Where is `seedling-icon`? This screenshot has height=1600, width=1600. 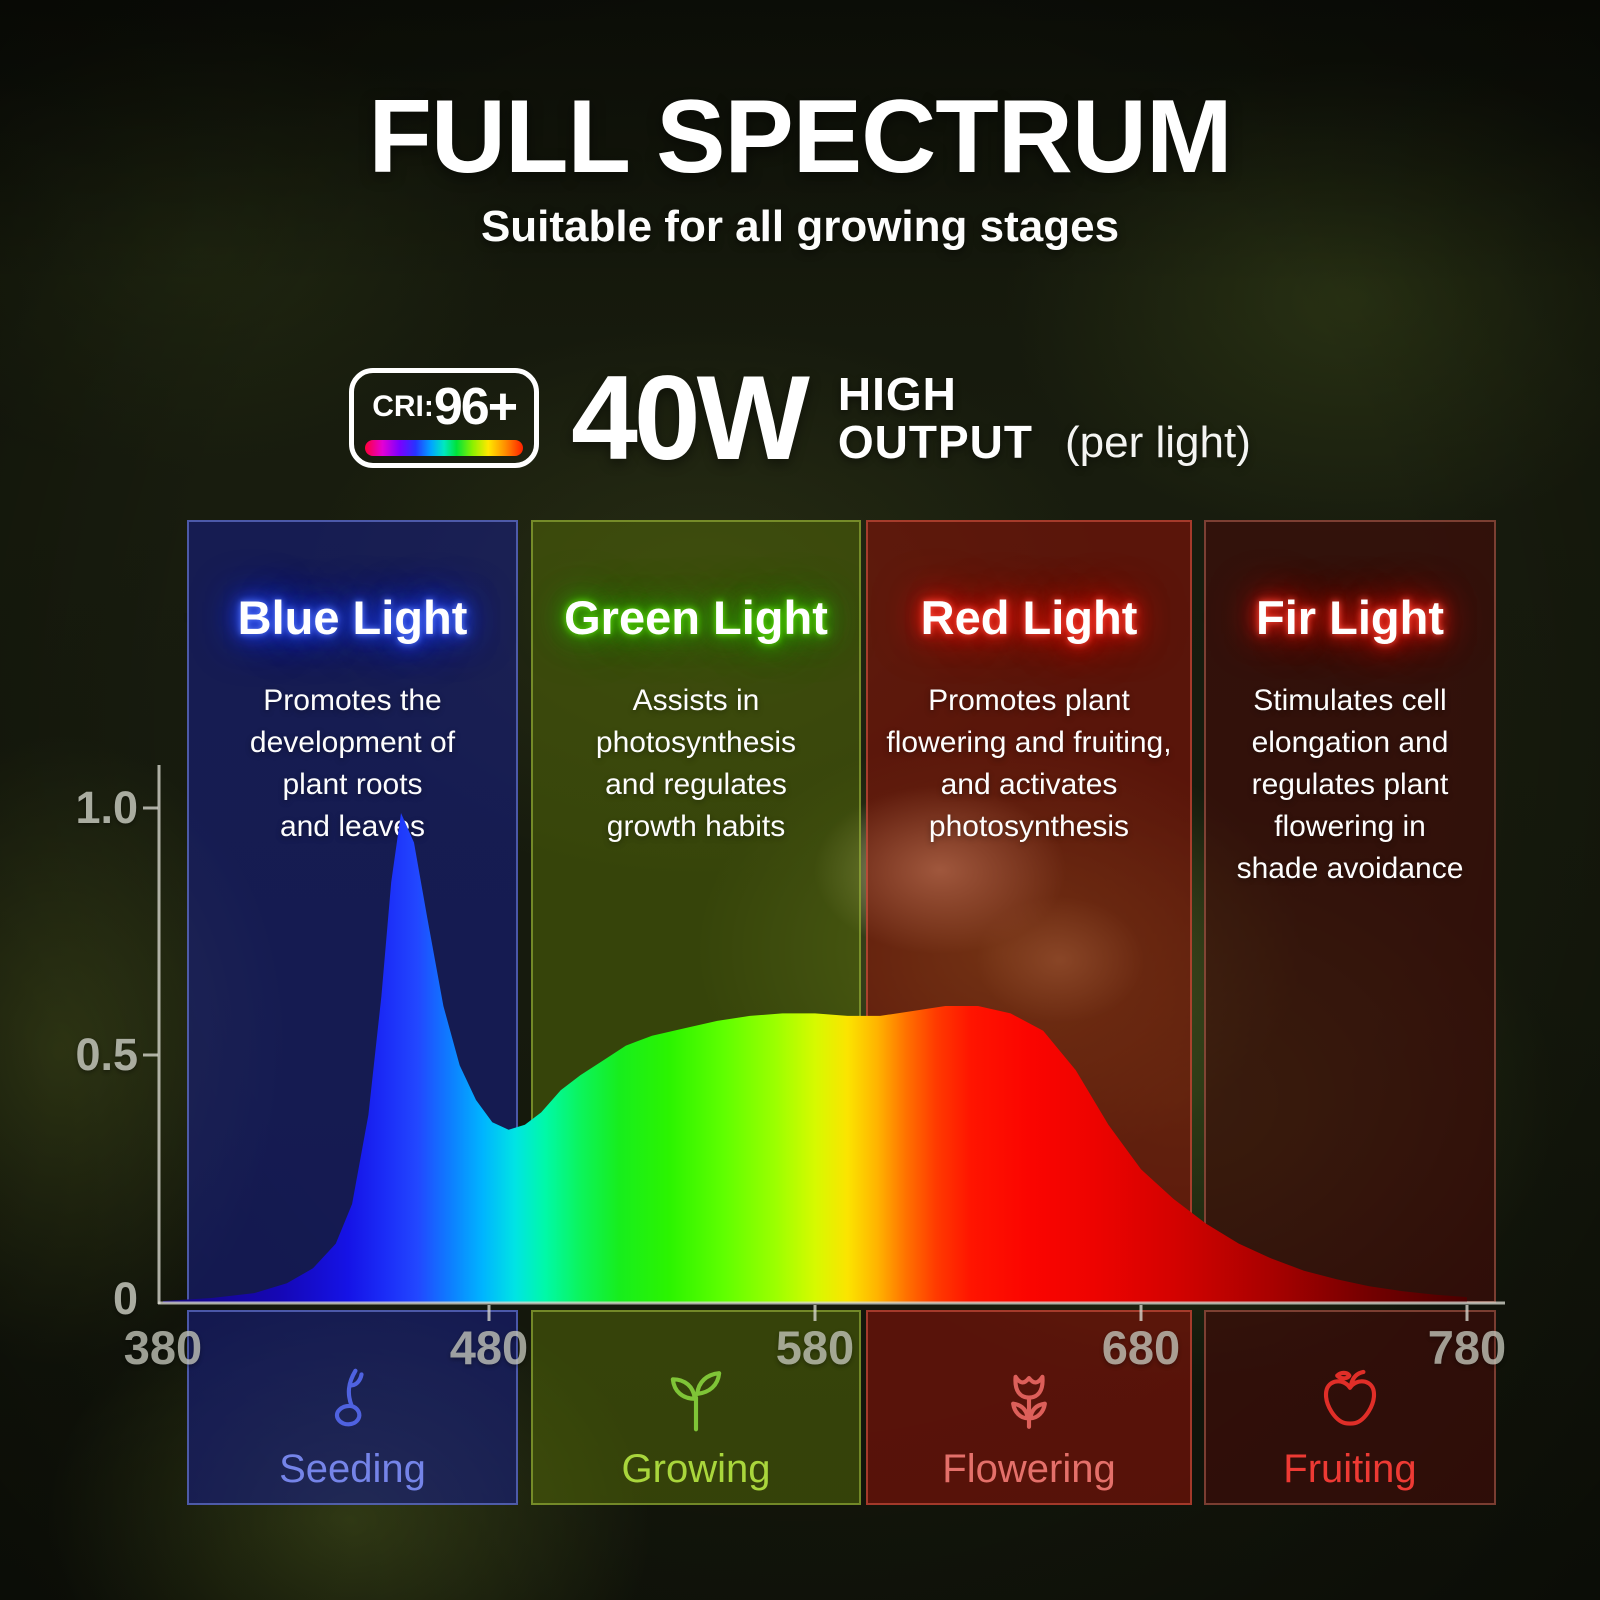
seedling-icon is located at coordinates (696, 1401).